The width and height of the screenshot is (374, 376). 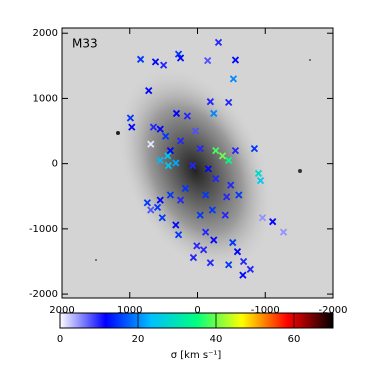 I want to click on y-tick-label: 2000, so click(x=45, y=33).